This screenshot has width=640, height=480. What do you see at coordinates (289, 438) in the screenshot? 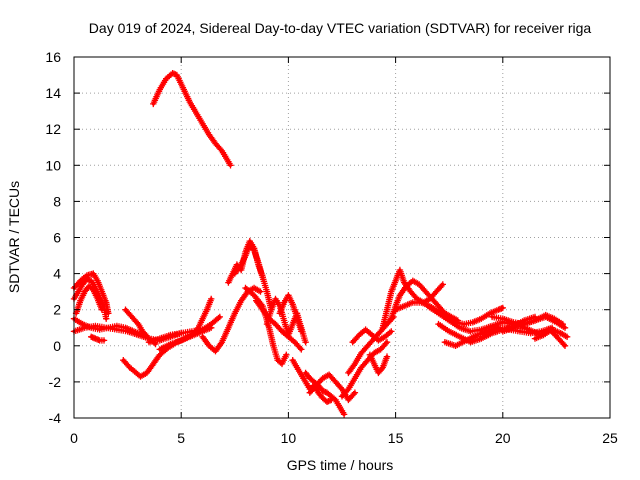
I see `x-tick-label: 10` at bounding box center [289, 438].